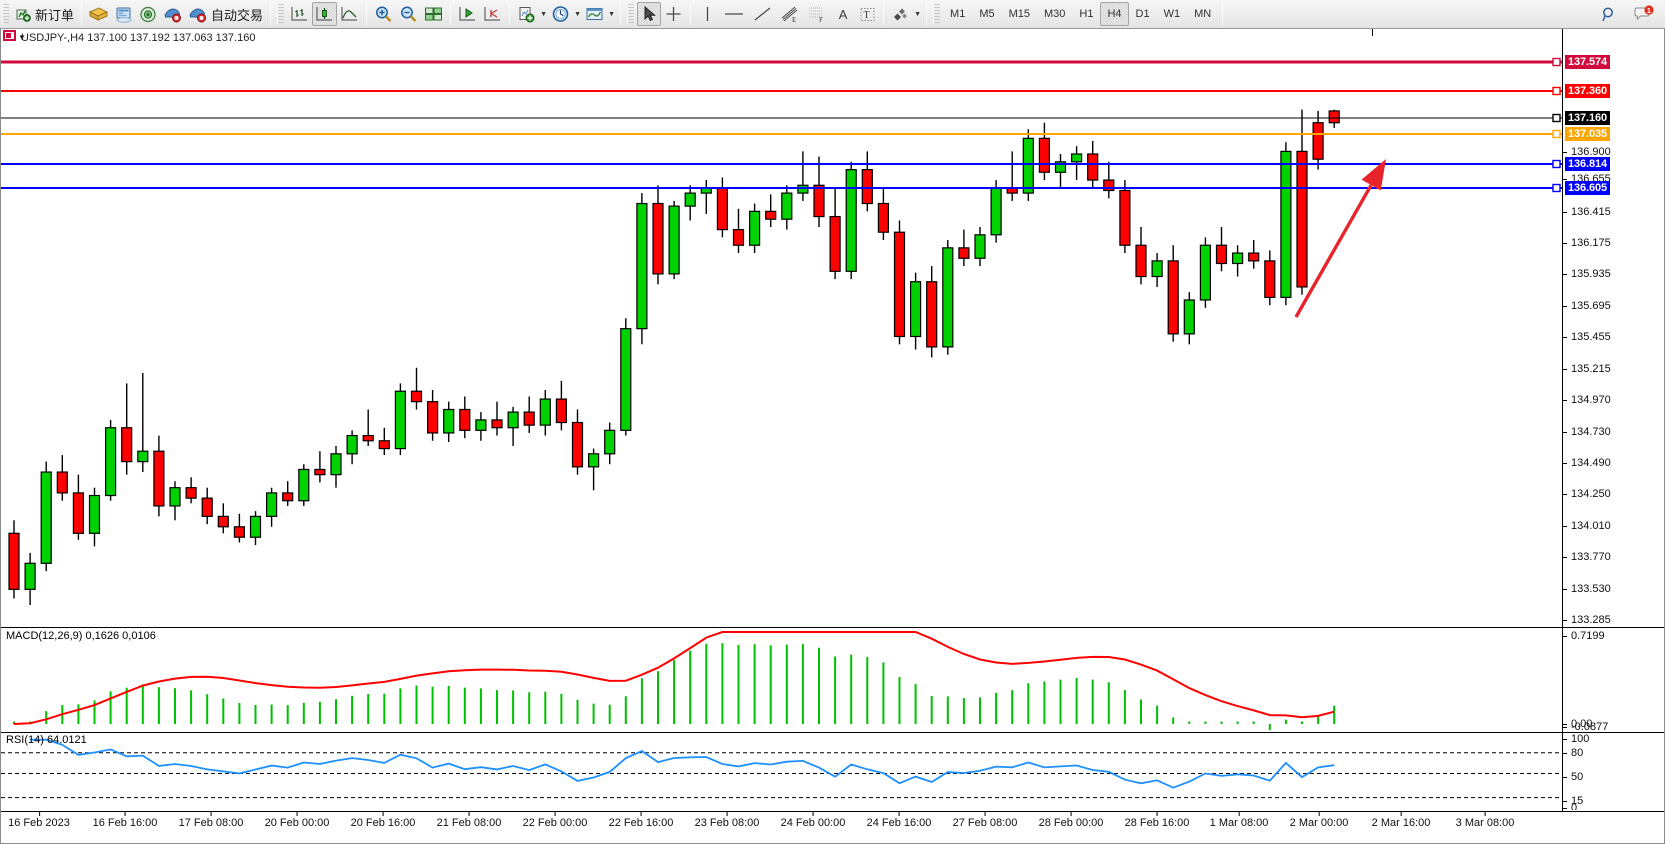 The image size is (1665, 844). I want to click on time-axis-tick: 27 Feb 08:00, so click(985, 820).